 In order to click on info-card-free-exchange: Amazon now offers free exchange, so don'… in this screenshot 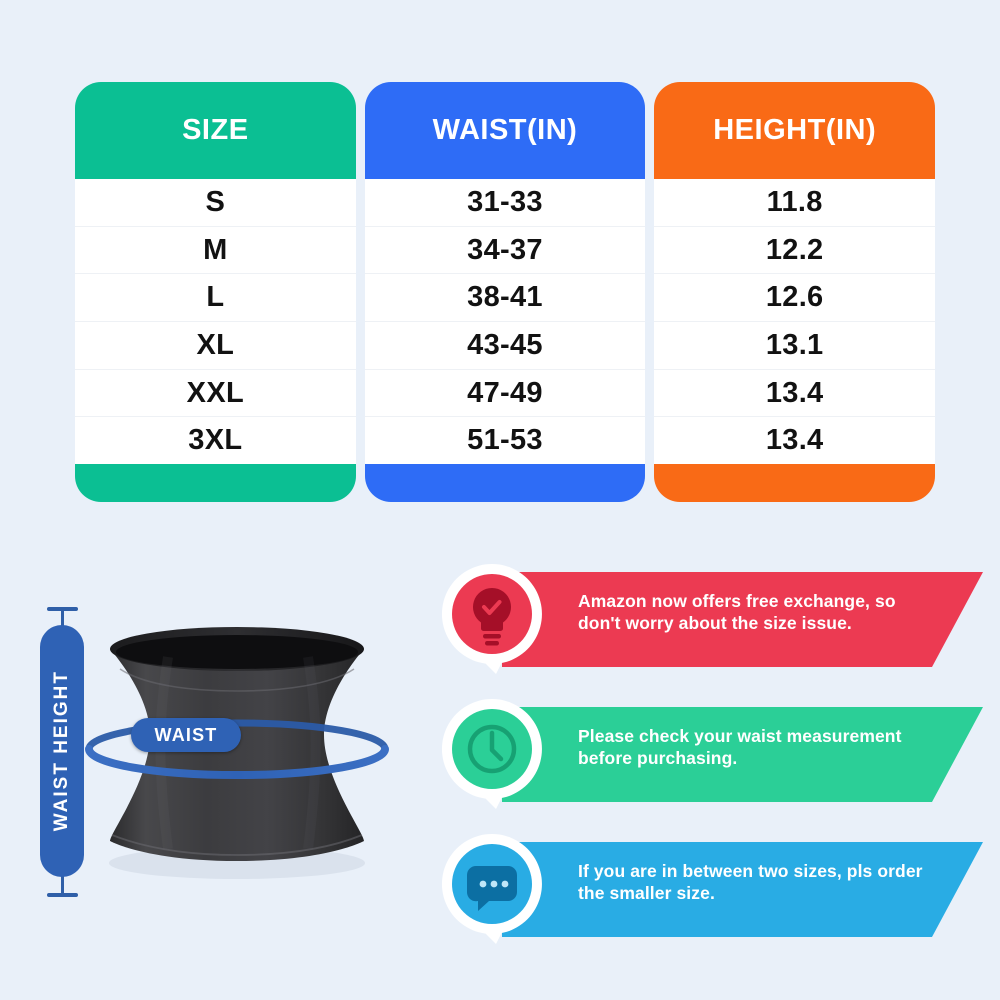, I will do `click(710, 619)`.